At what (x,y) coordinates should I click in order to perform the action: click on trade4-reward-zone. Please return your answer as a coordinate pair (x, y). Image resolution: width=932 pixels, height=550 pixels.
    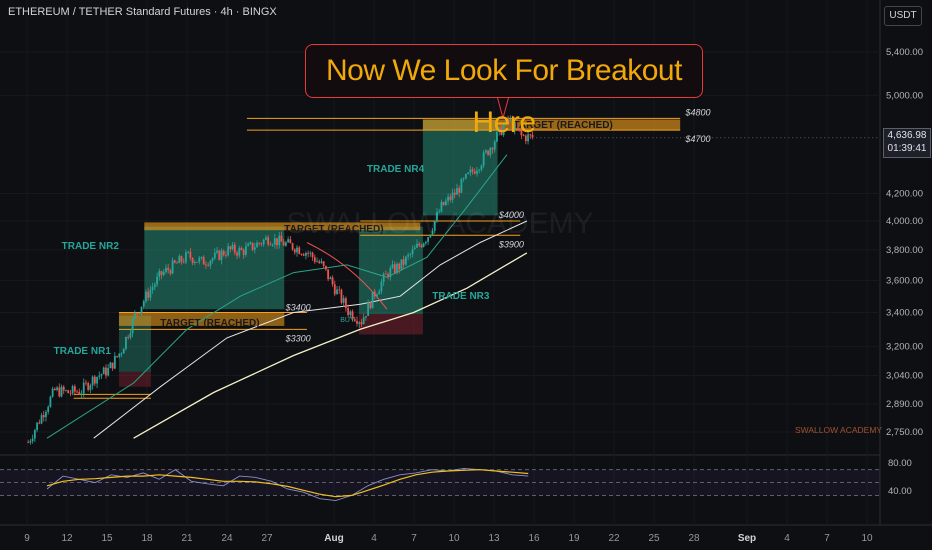
    Looking at the image, I should click on (460, 167).